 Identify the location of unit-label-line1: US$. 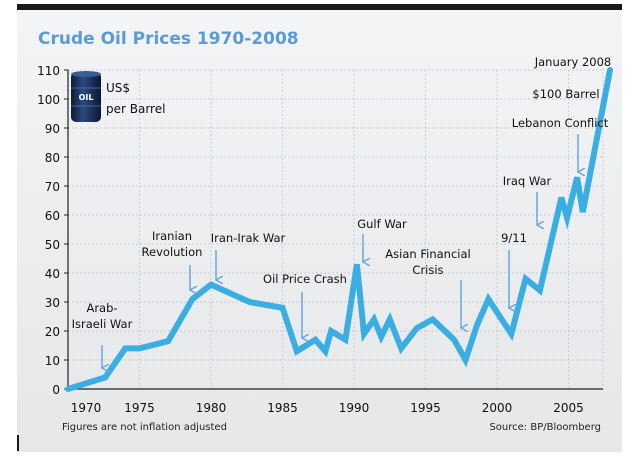
(118, 88).